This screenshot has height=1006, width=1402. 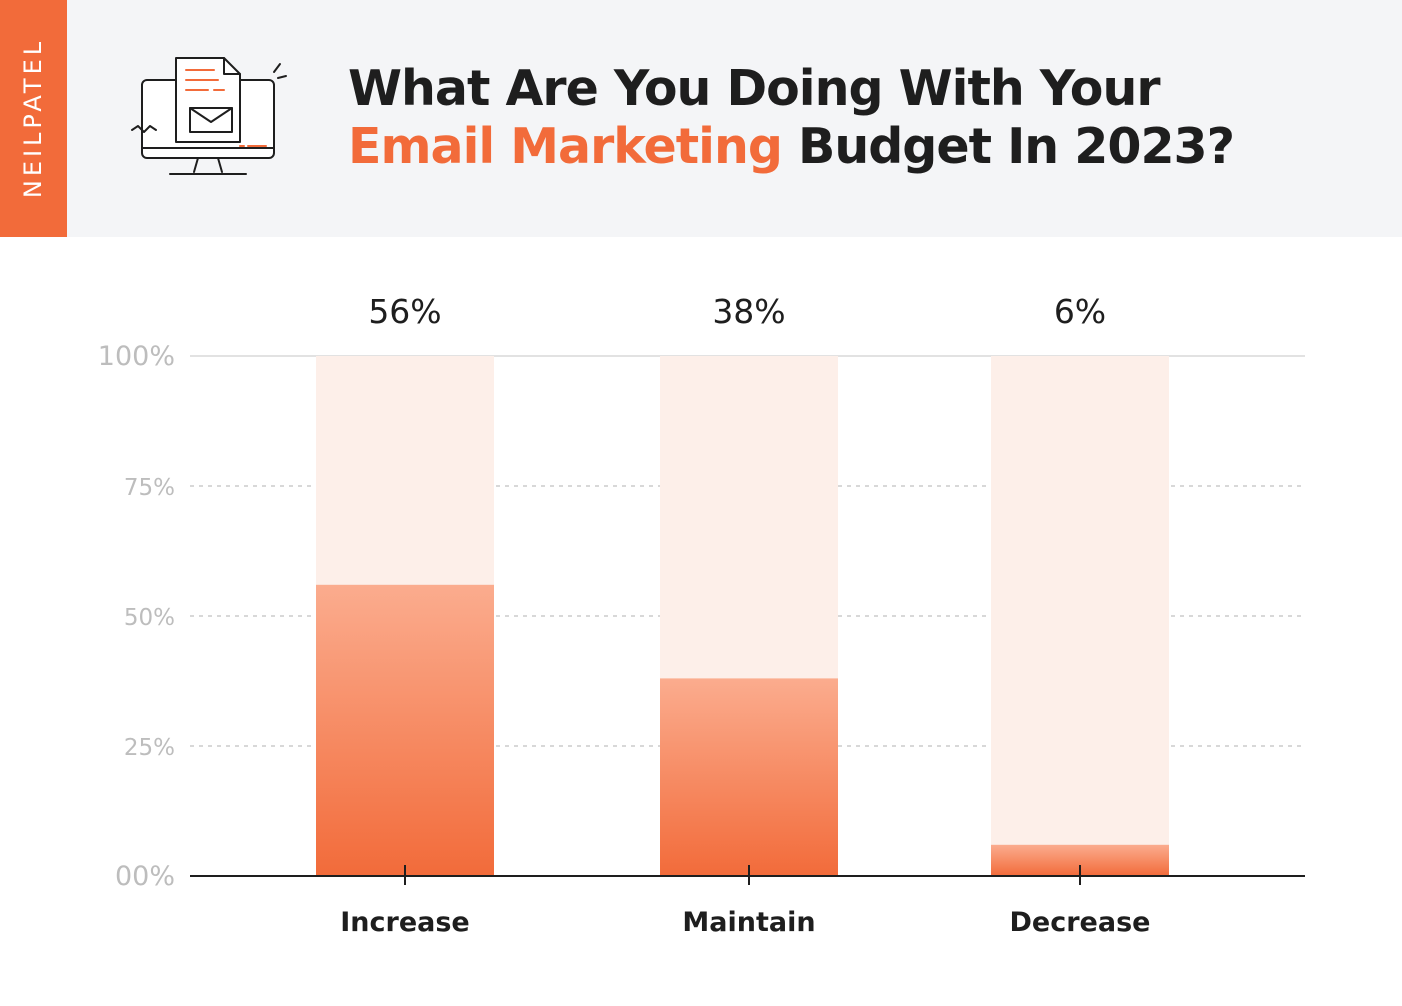 I want to click on data-label: 38%, so click(x=748, y=311).